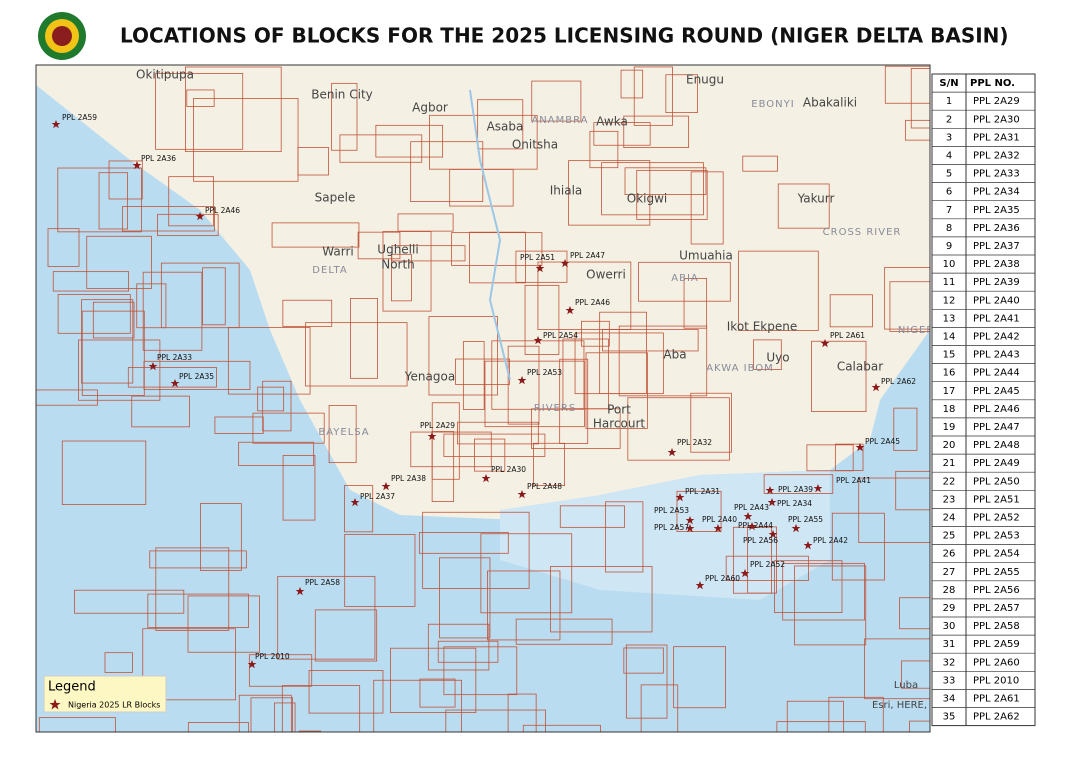  I want to click on table-cell: PPL 2A43, so click(996, 355).